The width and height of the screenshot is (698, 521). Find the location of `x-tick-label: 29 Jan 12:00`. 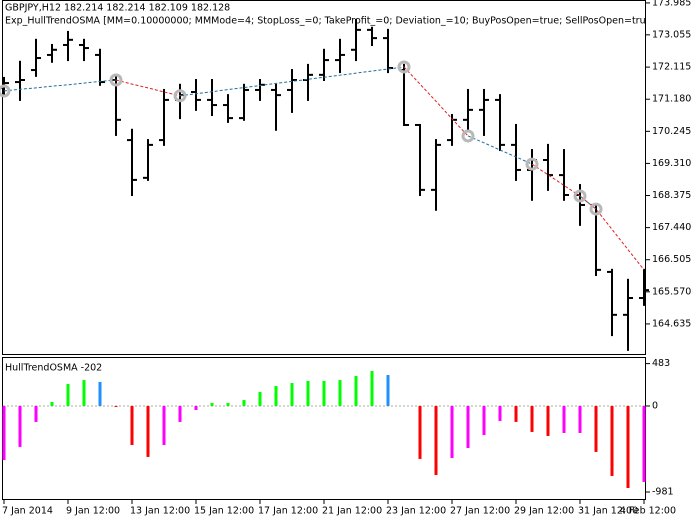

x-tick-label: 29 Jan 12:00 is located at coordinates (544, 511).